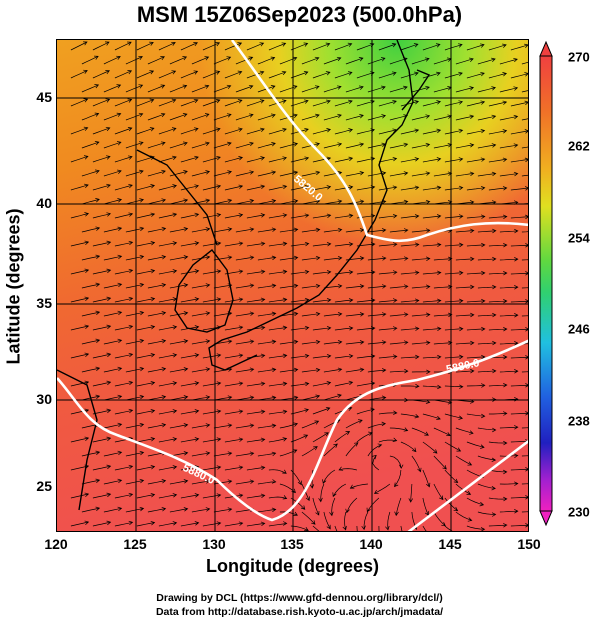 Image resolution: width=599 pixels, height=625 pixels. What do you see at coordinates (135, 544) in the screenshot?
I see `x-tick-label: 125` at bounding box center [135, 544].